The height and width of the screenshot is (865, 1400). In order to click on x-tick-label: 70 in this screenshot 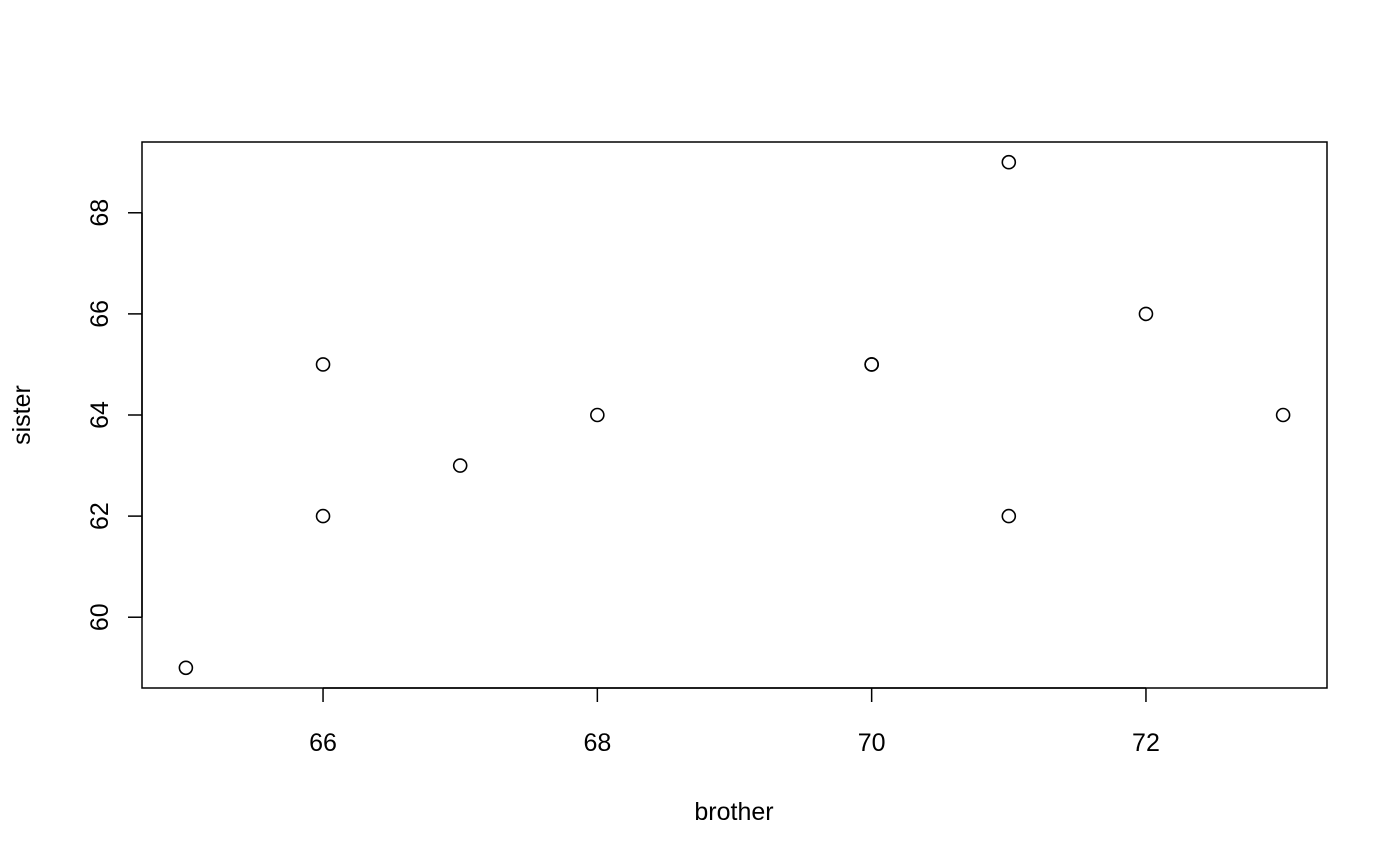, I will do `click(872, 743)`.